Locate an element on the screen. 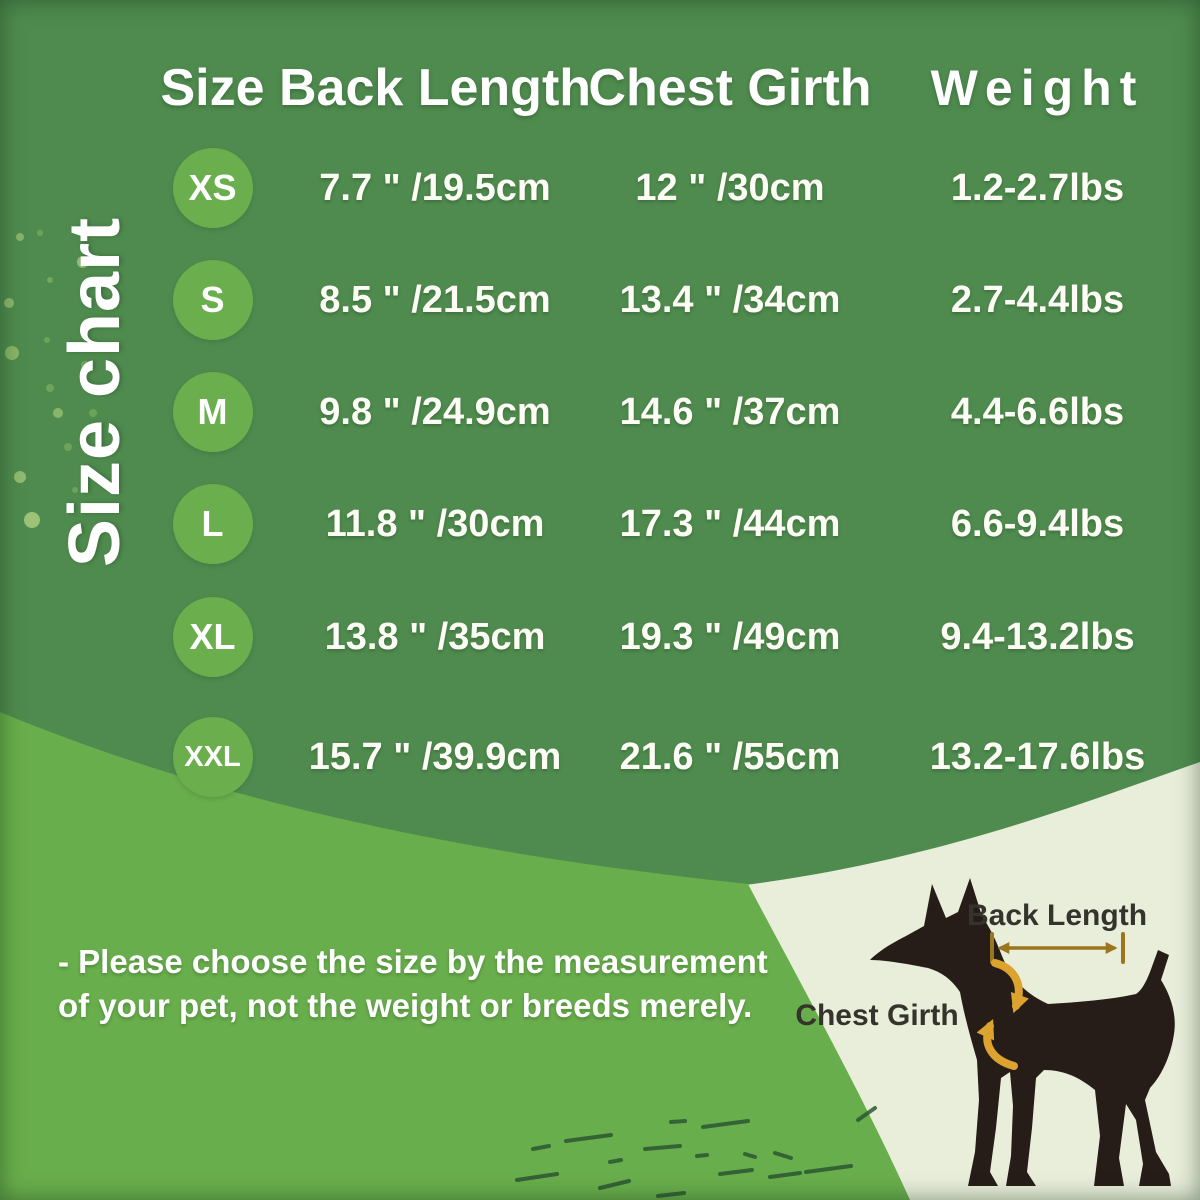  doberman-dog-silhouette-icon is located at coordinates (1022, 1032).